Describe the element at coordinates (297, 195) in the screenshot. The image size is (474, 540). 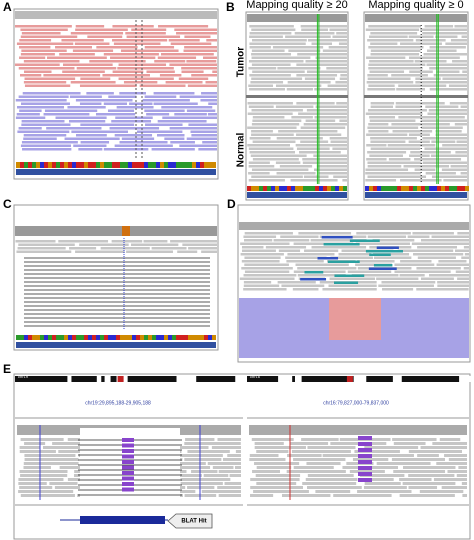
I see `gene` at that location.